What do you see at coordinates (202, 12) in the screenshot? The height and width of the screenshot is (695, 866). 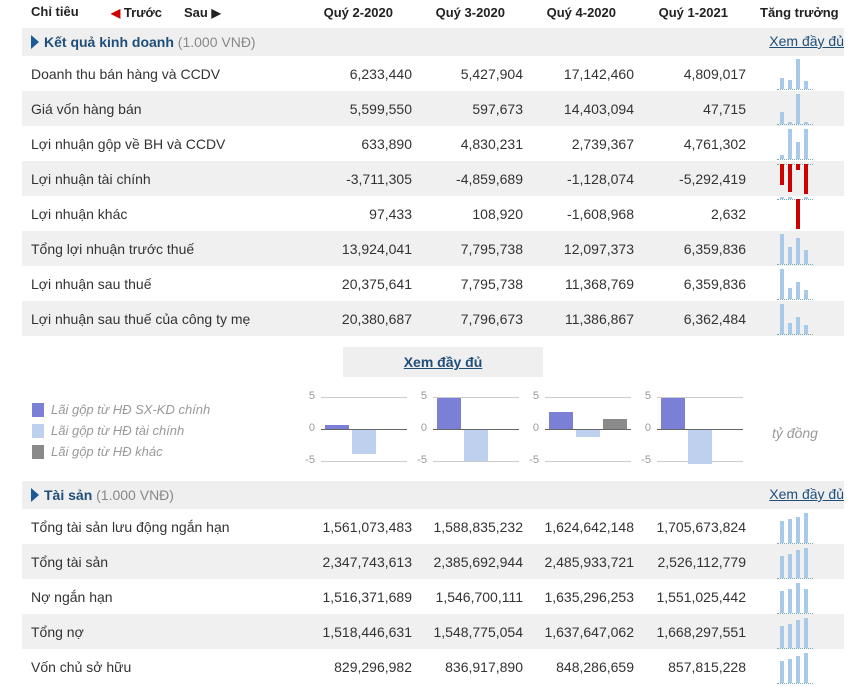 I see `next-button: Sau ▶` at bounding box center [202, 12].